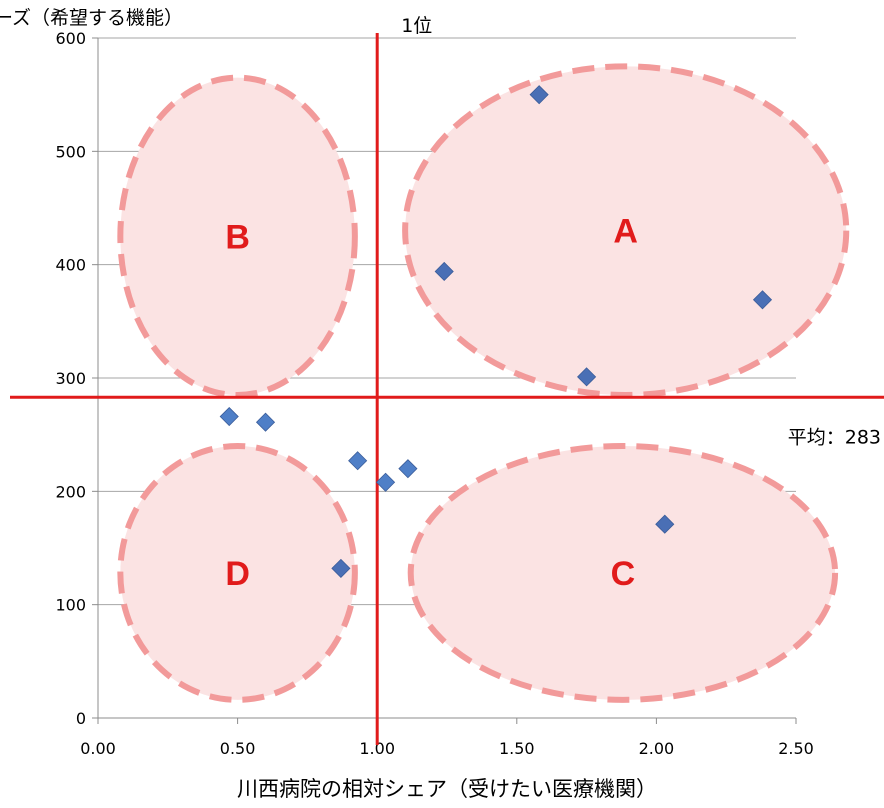 Image resolution: width=884 pixels, height=808 pixels. What do you see at coordinates (517, 748) in the screenshot?
I see `x-tick-label-1.50: 1.50` at bounding box center [517, 748].